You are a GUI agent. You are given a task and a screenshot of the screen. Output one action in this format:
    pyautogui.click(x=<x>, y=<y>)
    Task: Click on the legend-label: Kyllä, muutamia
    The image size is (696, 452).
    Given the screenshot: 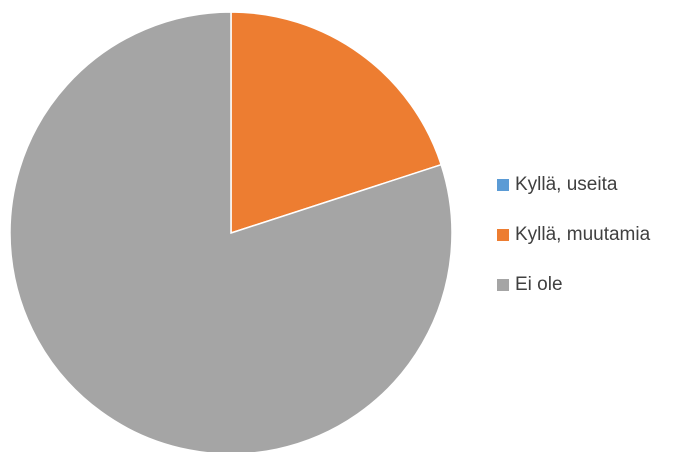 What is the action you would take?
    pyautogui.click(x=583, y=234)
    